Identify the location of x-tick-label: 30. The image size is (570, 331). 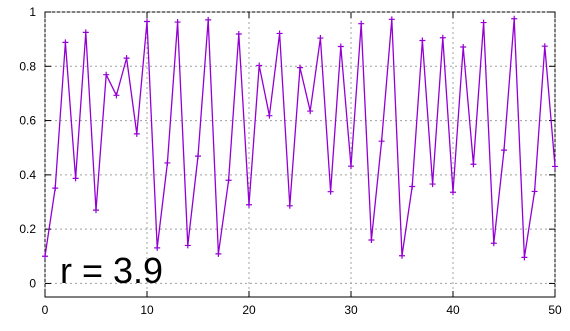
(351, 310).